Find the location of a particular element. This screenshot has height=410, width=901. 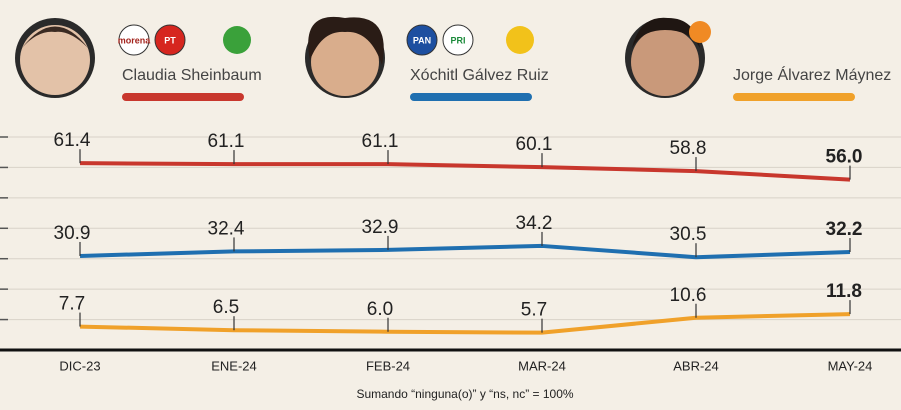

party-name: morena is located at coordinates (135, 40).